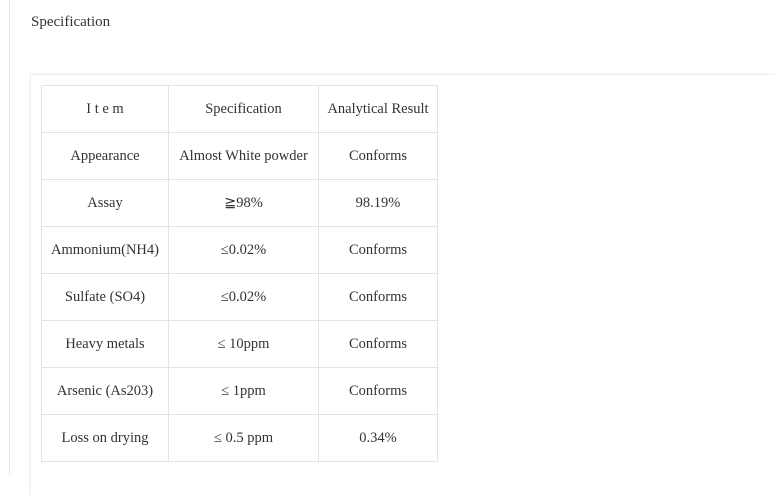  Describe the element at coordinates (378, 438) in the screenshot. I see `table-cell: 0.34%` at that location.